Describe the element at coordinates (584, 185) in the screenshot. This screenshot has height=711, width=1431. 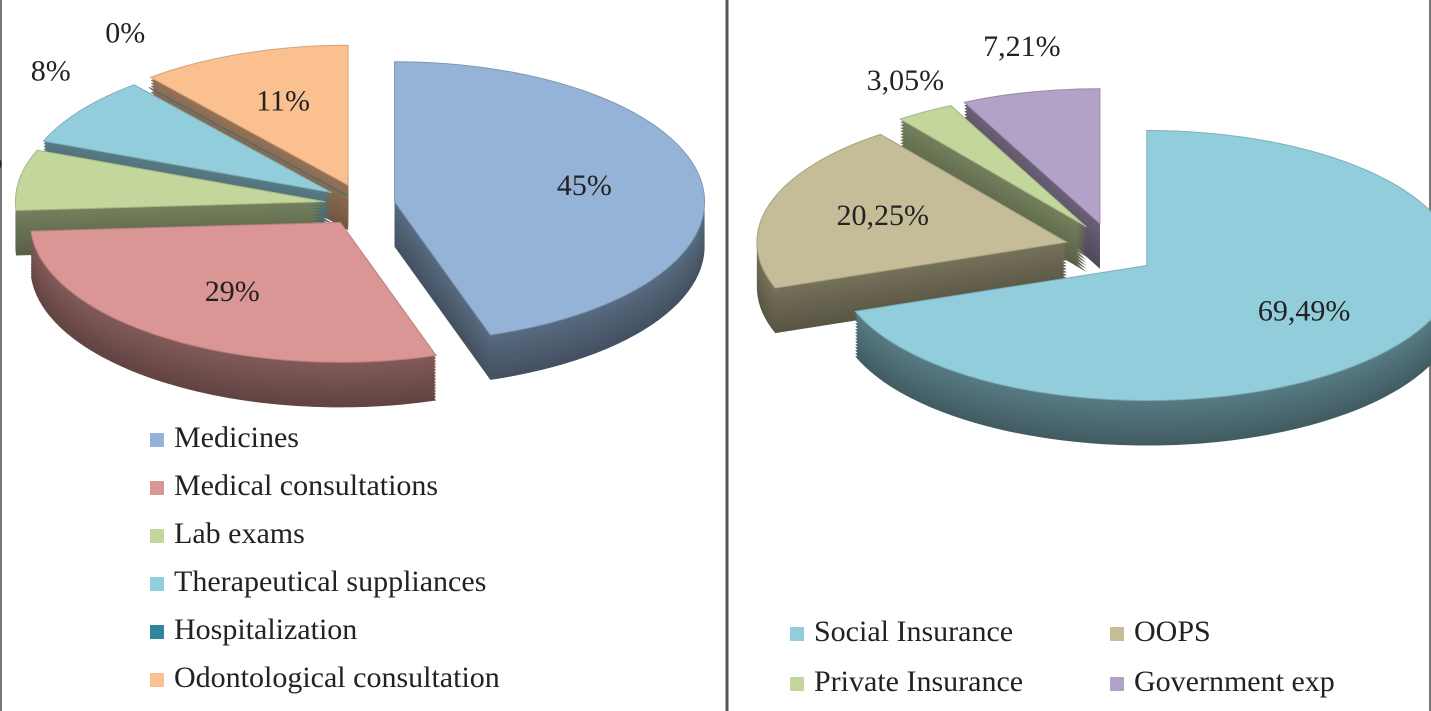
I see `data-label: 45%` at that location.